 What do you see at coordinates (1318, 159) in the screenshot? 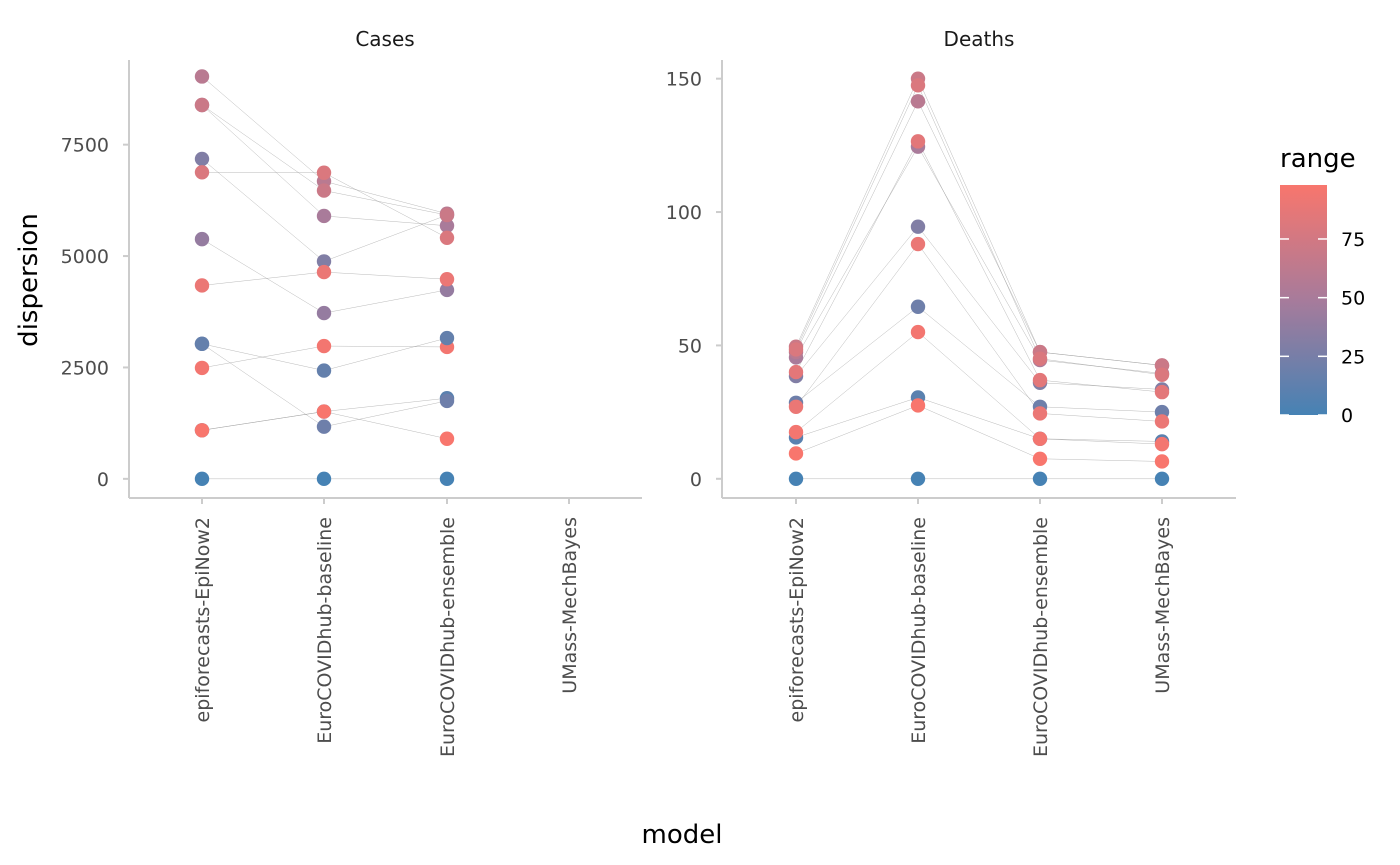
I see `legend-title: range` at bounding box center [1318, 159].